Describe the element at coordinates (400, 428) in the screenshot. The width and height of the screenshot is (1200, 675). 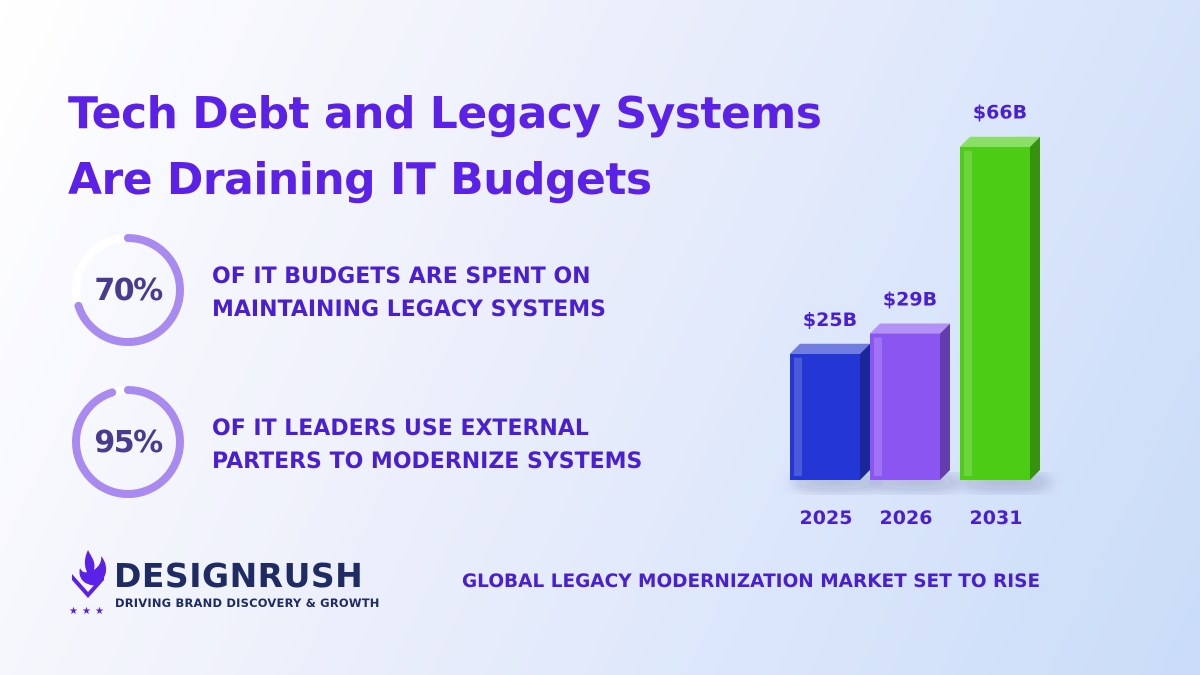
I see `stat-description-line-1: OF IT LEADERS USE EXTERNAL` at that location.